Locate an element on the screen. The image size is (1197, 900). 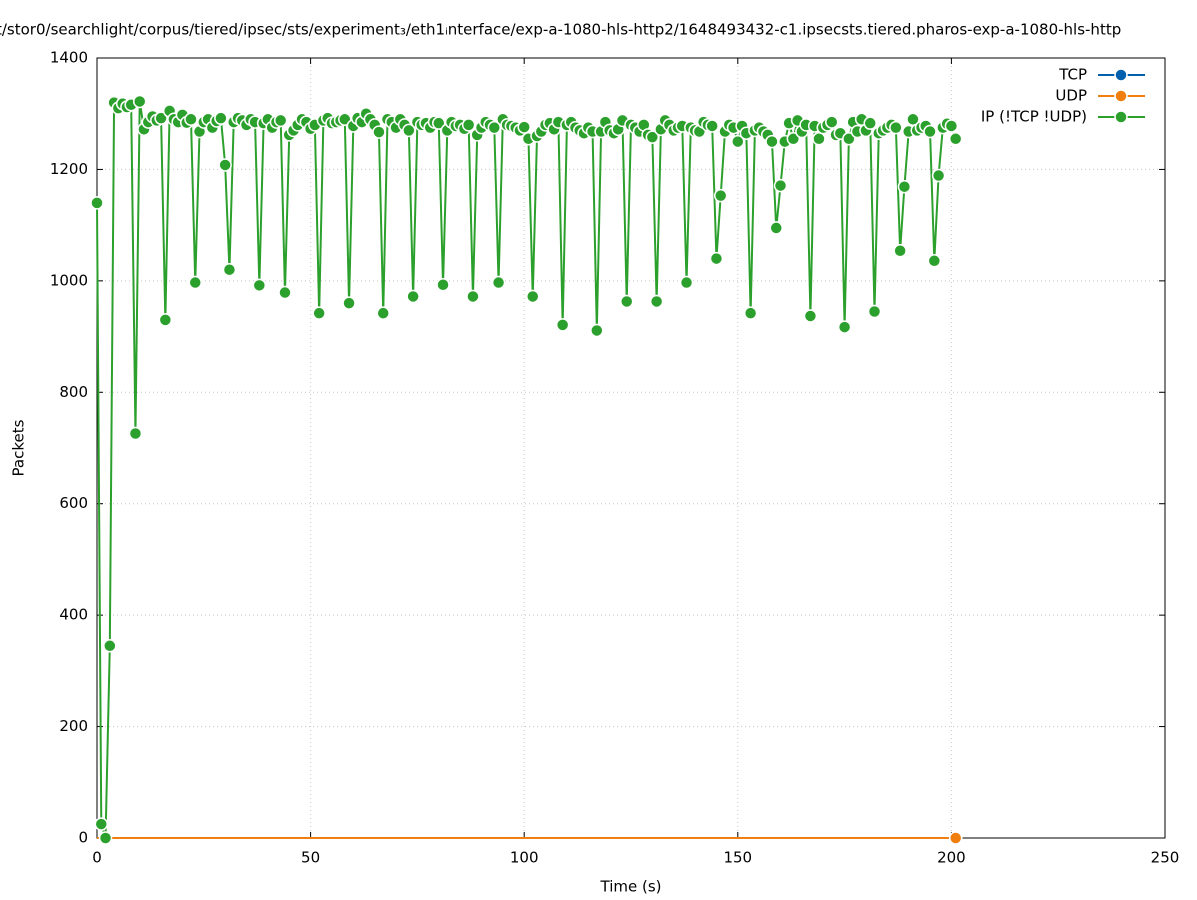
y-tick-label: 0 is located at coordinates (83, 838).